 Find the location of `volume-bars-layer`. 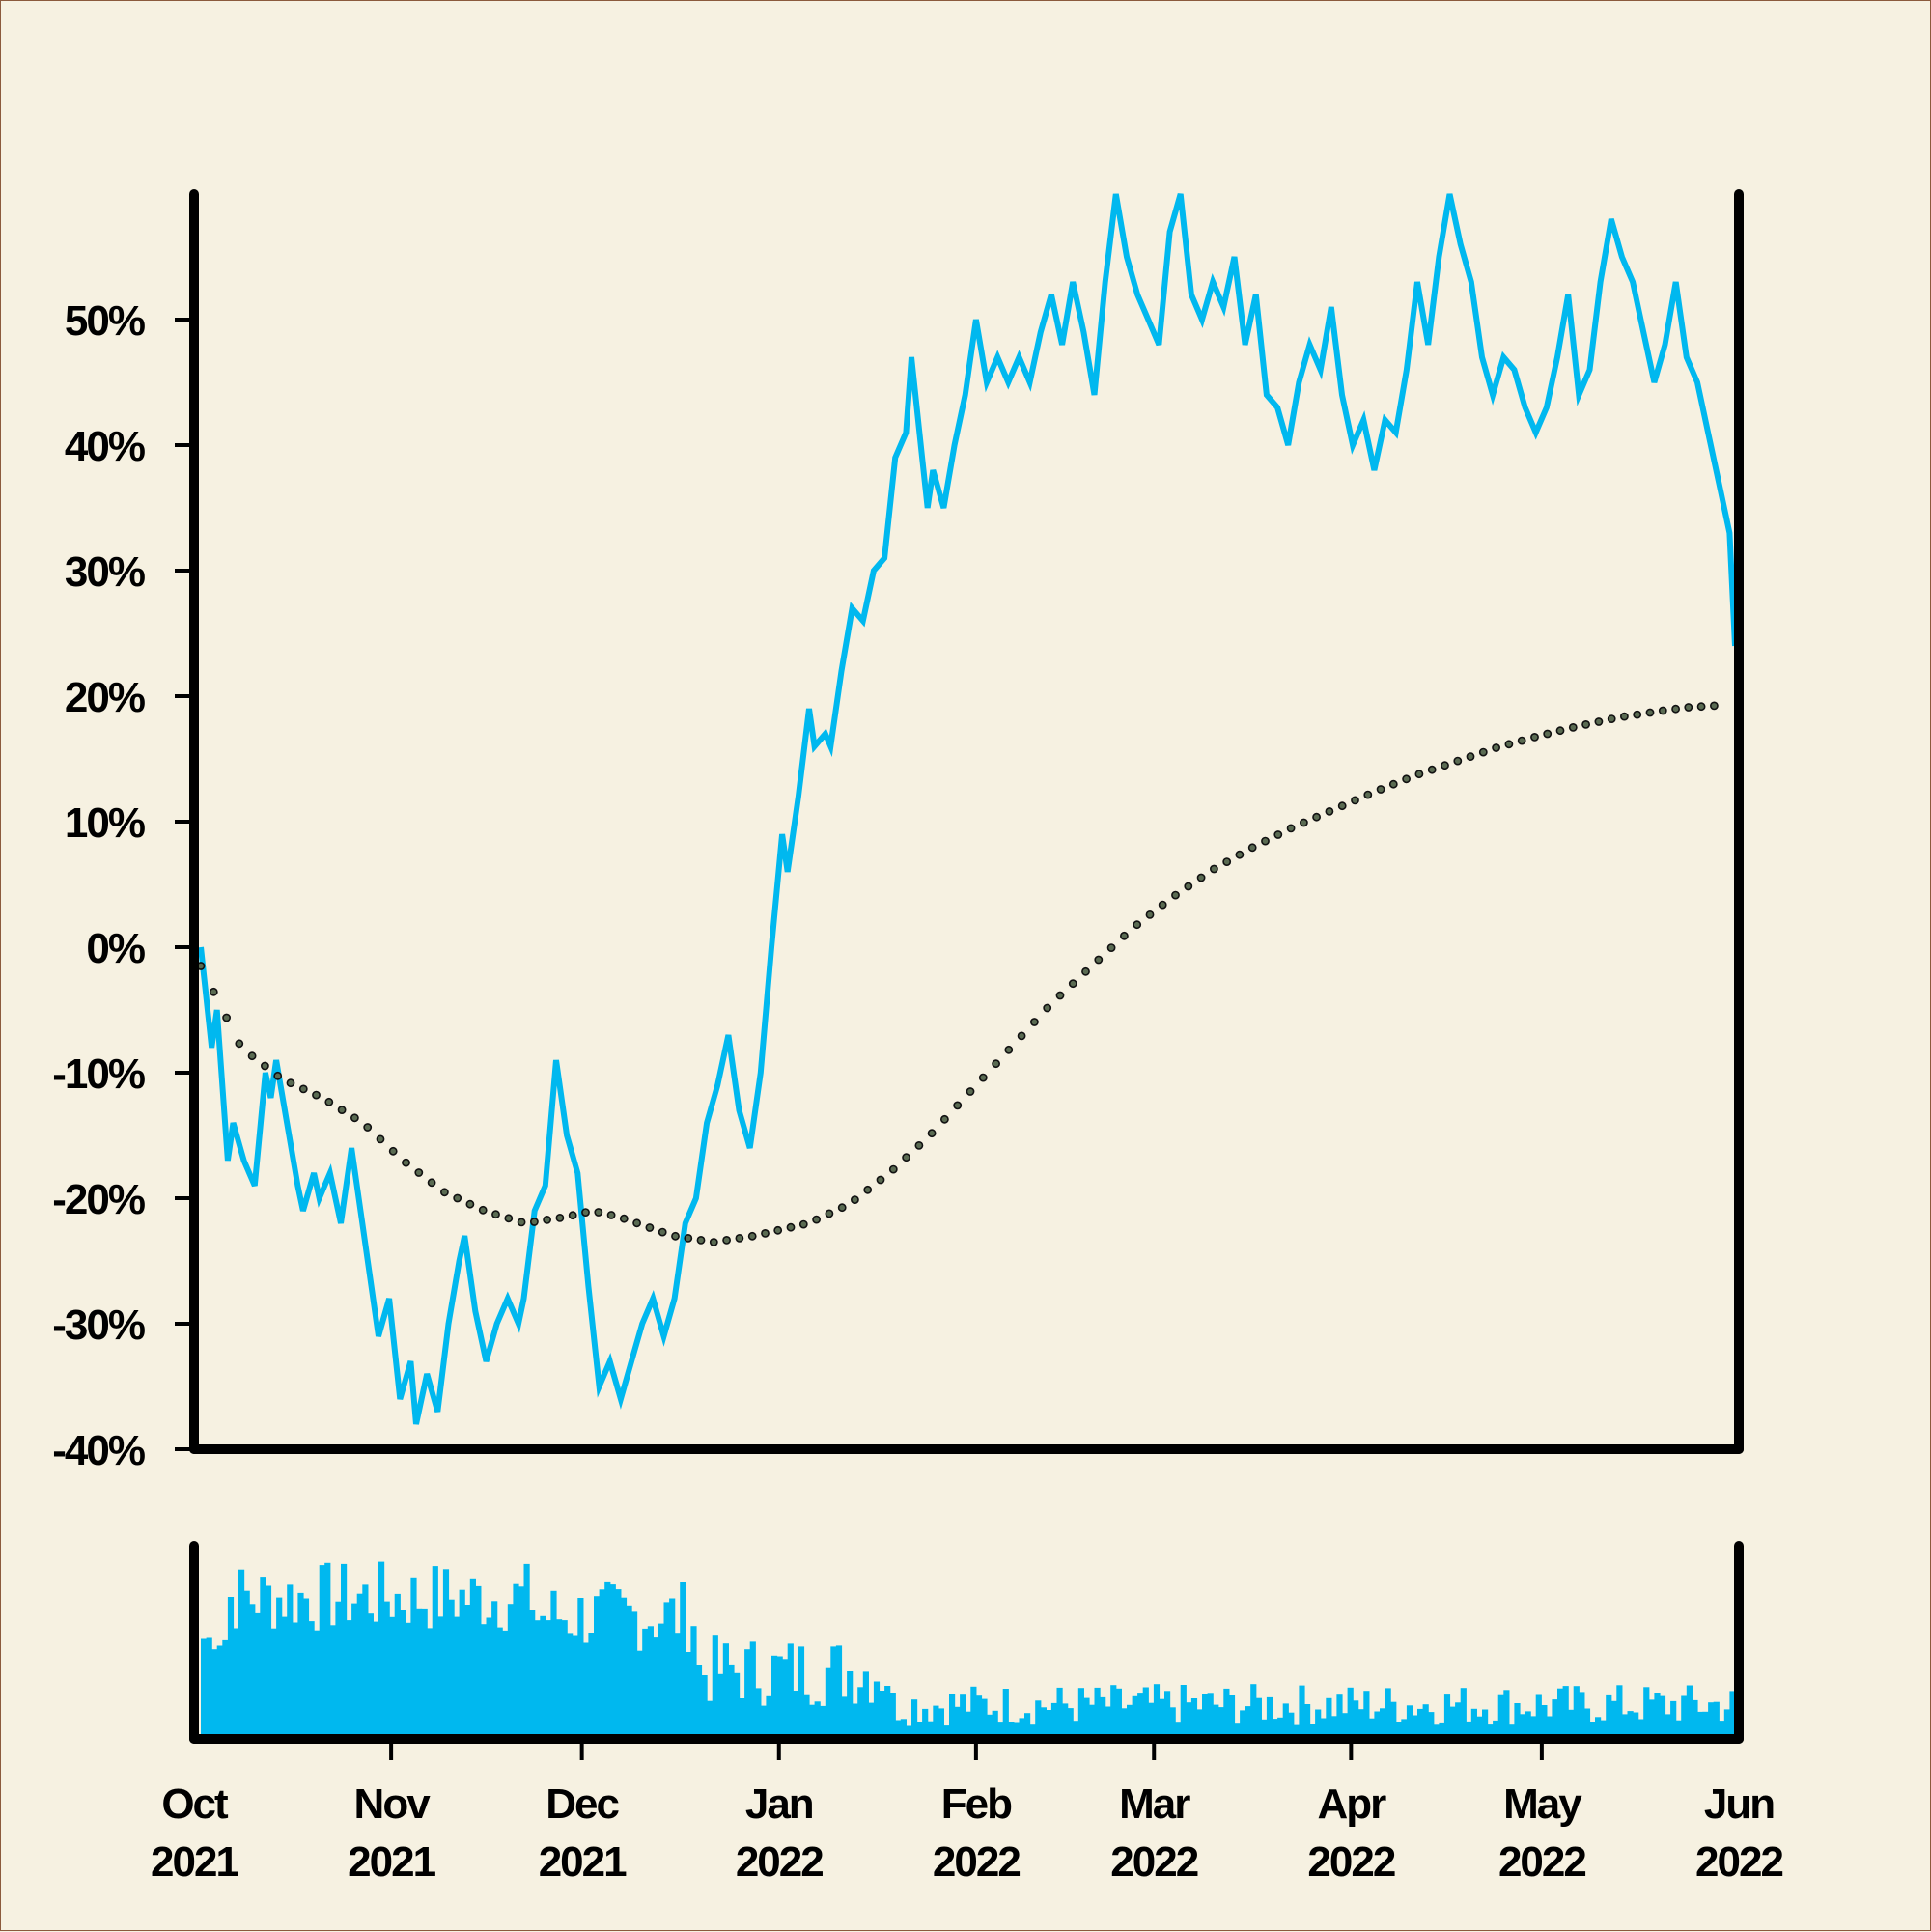

volume-bars-layer is located at coordinates (968, 1648).